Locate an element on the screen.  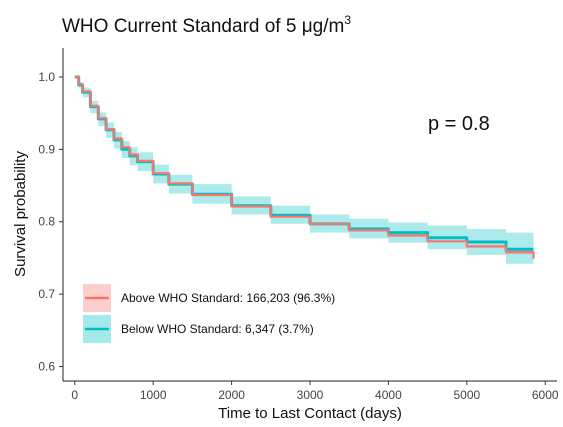
x-axis-ticks: 0 1000 2000 3000 4000 5000 6000 is located at coordinates (315, 391).